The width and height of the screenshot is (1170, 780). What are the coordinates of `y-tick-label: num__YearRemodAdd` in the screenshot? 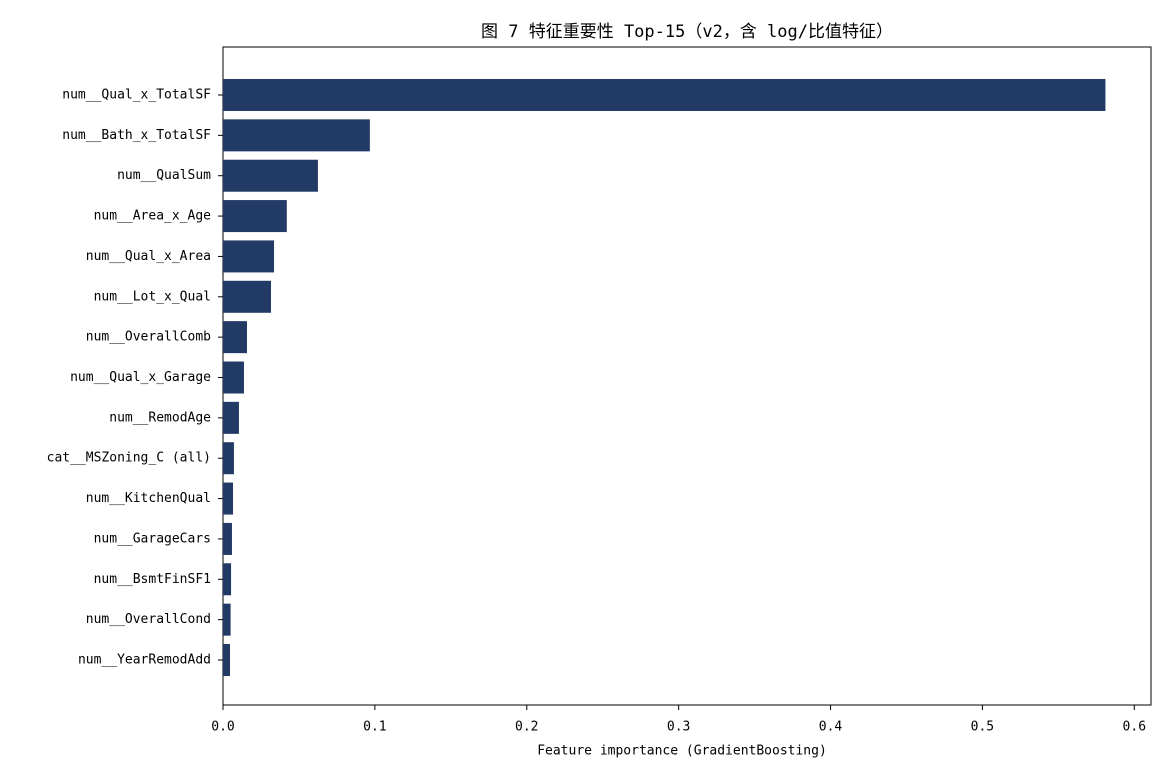 It's located at (144, 660).